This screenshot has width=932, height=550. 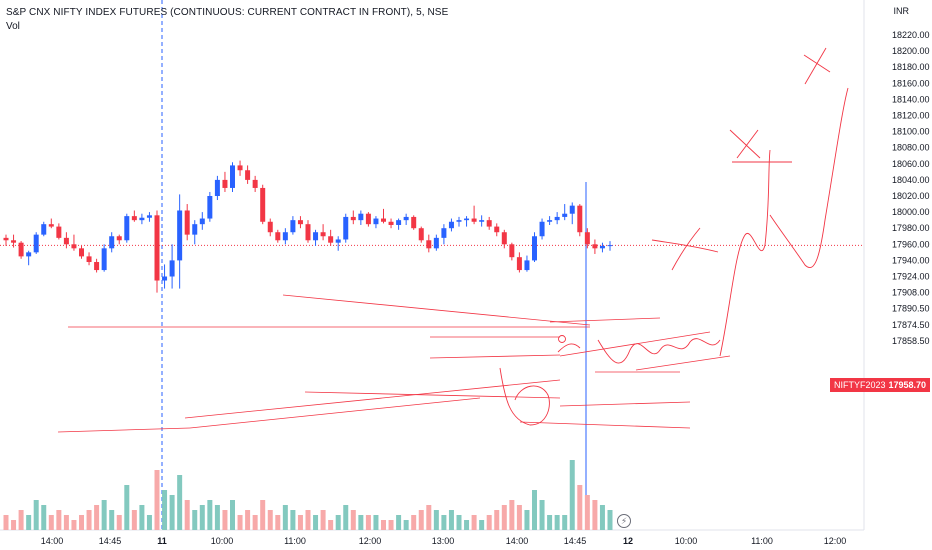 What do you see at coordinates (911, 260) in the screenshot?
I see `y-tick-label: 17940.00` at bounding box center [911, 260].